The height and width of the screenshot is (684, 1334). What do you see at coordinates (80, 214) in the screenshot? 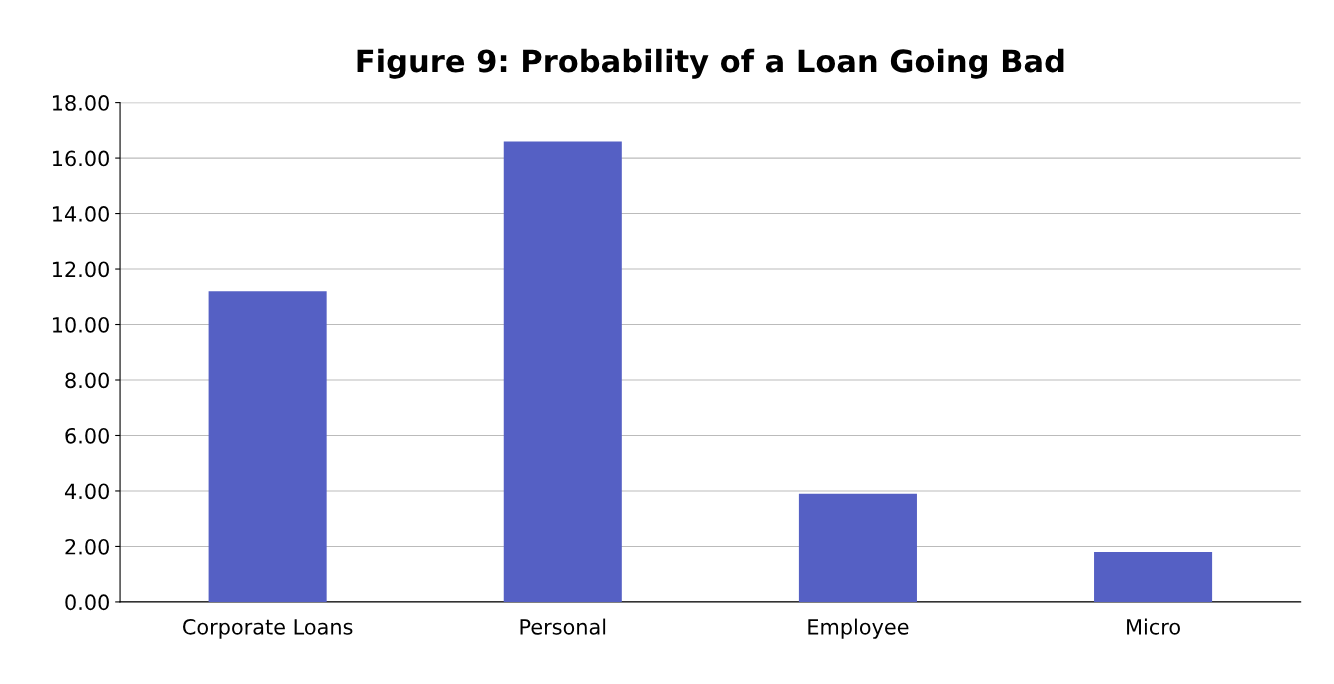
I see `y-tick-label: 14.00` at bounding box center [80, 214].